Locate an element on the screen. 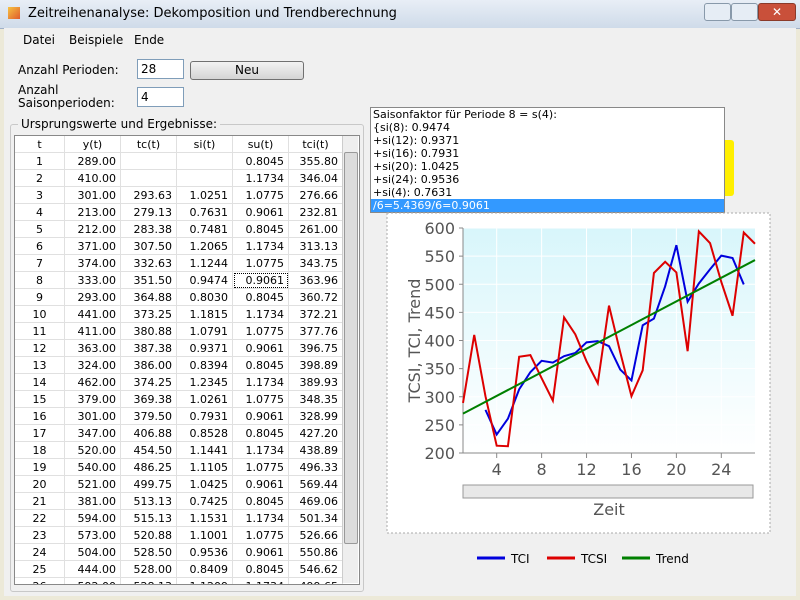 This screenshot has width=800, height=600. table-cell: 0.9536 is located at coordinates (205, 552).